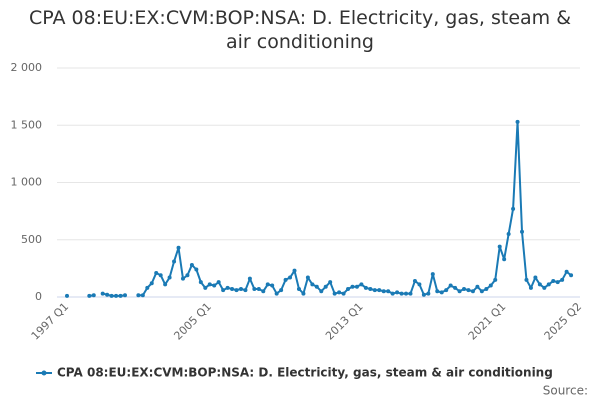 This screenshot has width=600, height=400. I want to click on x-tick-label: 2025 Q2, so click(563, 321).